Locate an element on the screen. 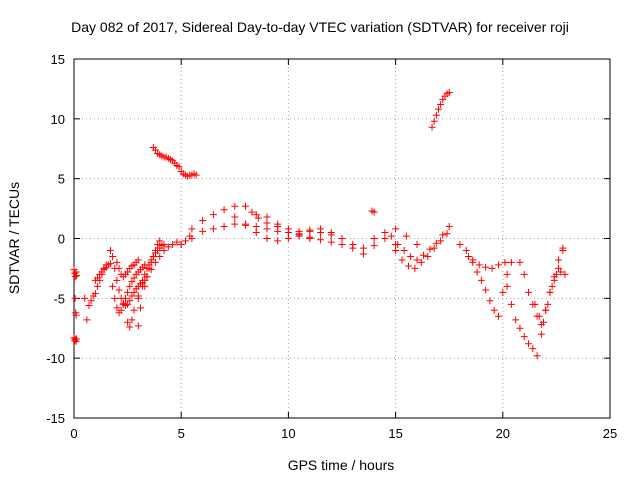 This screenshot has height=480, width=640. series-arc-cluster-b is located at coordinates (129, 289).